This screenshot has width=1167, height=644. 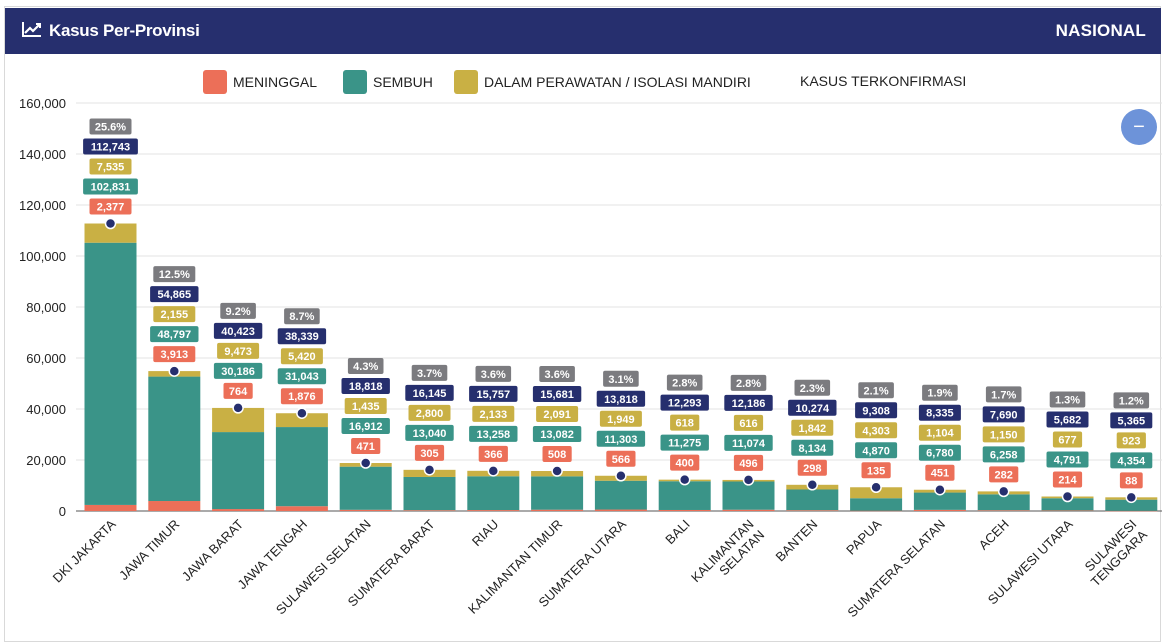 I want to click on label-meninggal: 496, so click(x=748, y=464).